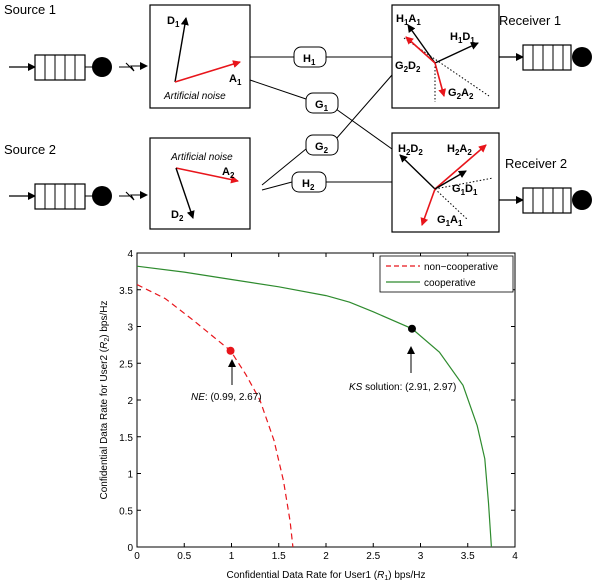 This screenshot has height=583, width=596. What do you see at coordinates (445, 182) in the screenshot?
I see `receiver-2-box: H2D2 H2A2 G1D1 G1A1` at bounding box center [445, 182].